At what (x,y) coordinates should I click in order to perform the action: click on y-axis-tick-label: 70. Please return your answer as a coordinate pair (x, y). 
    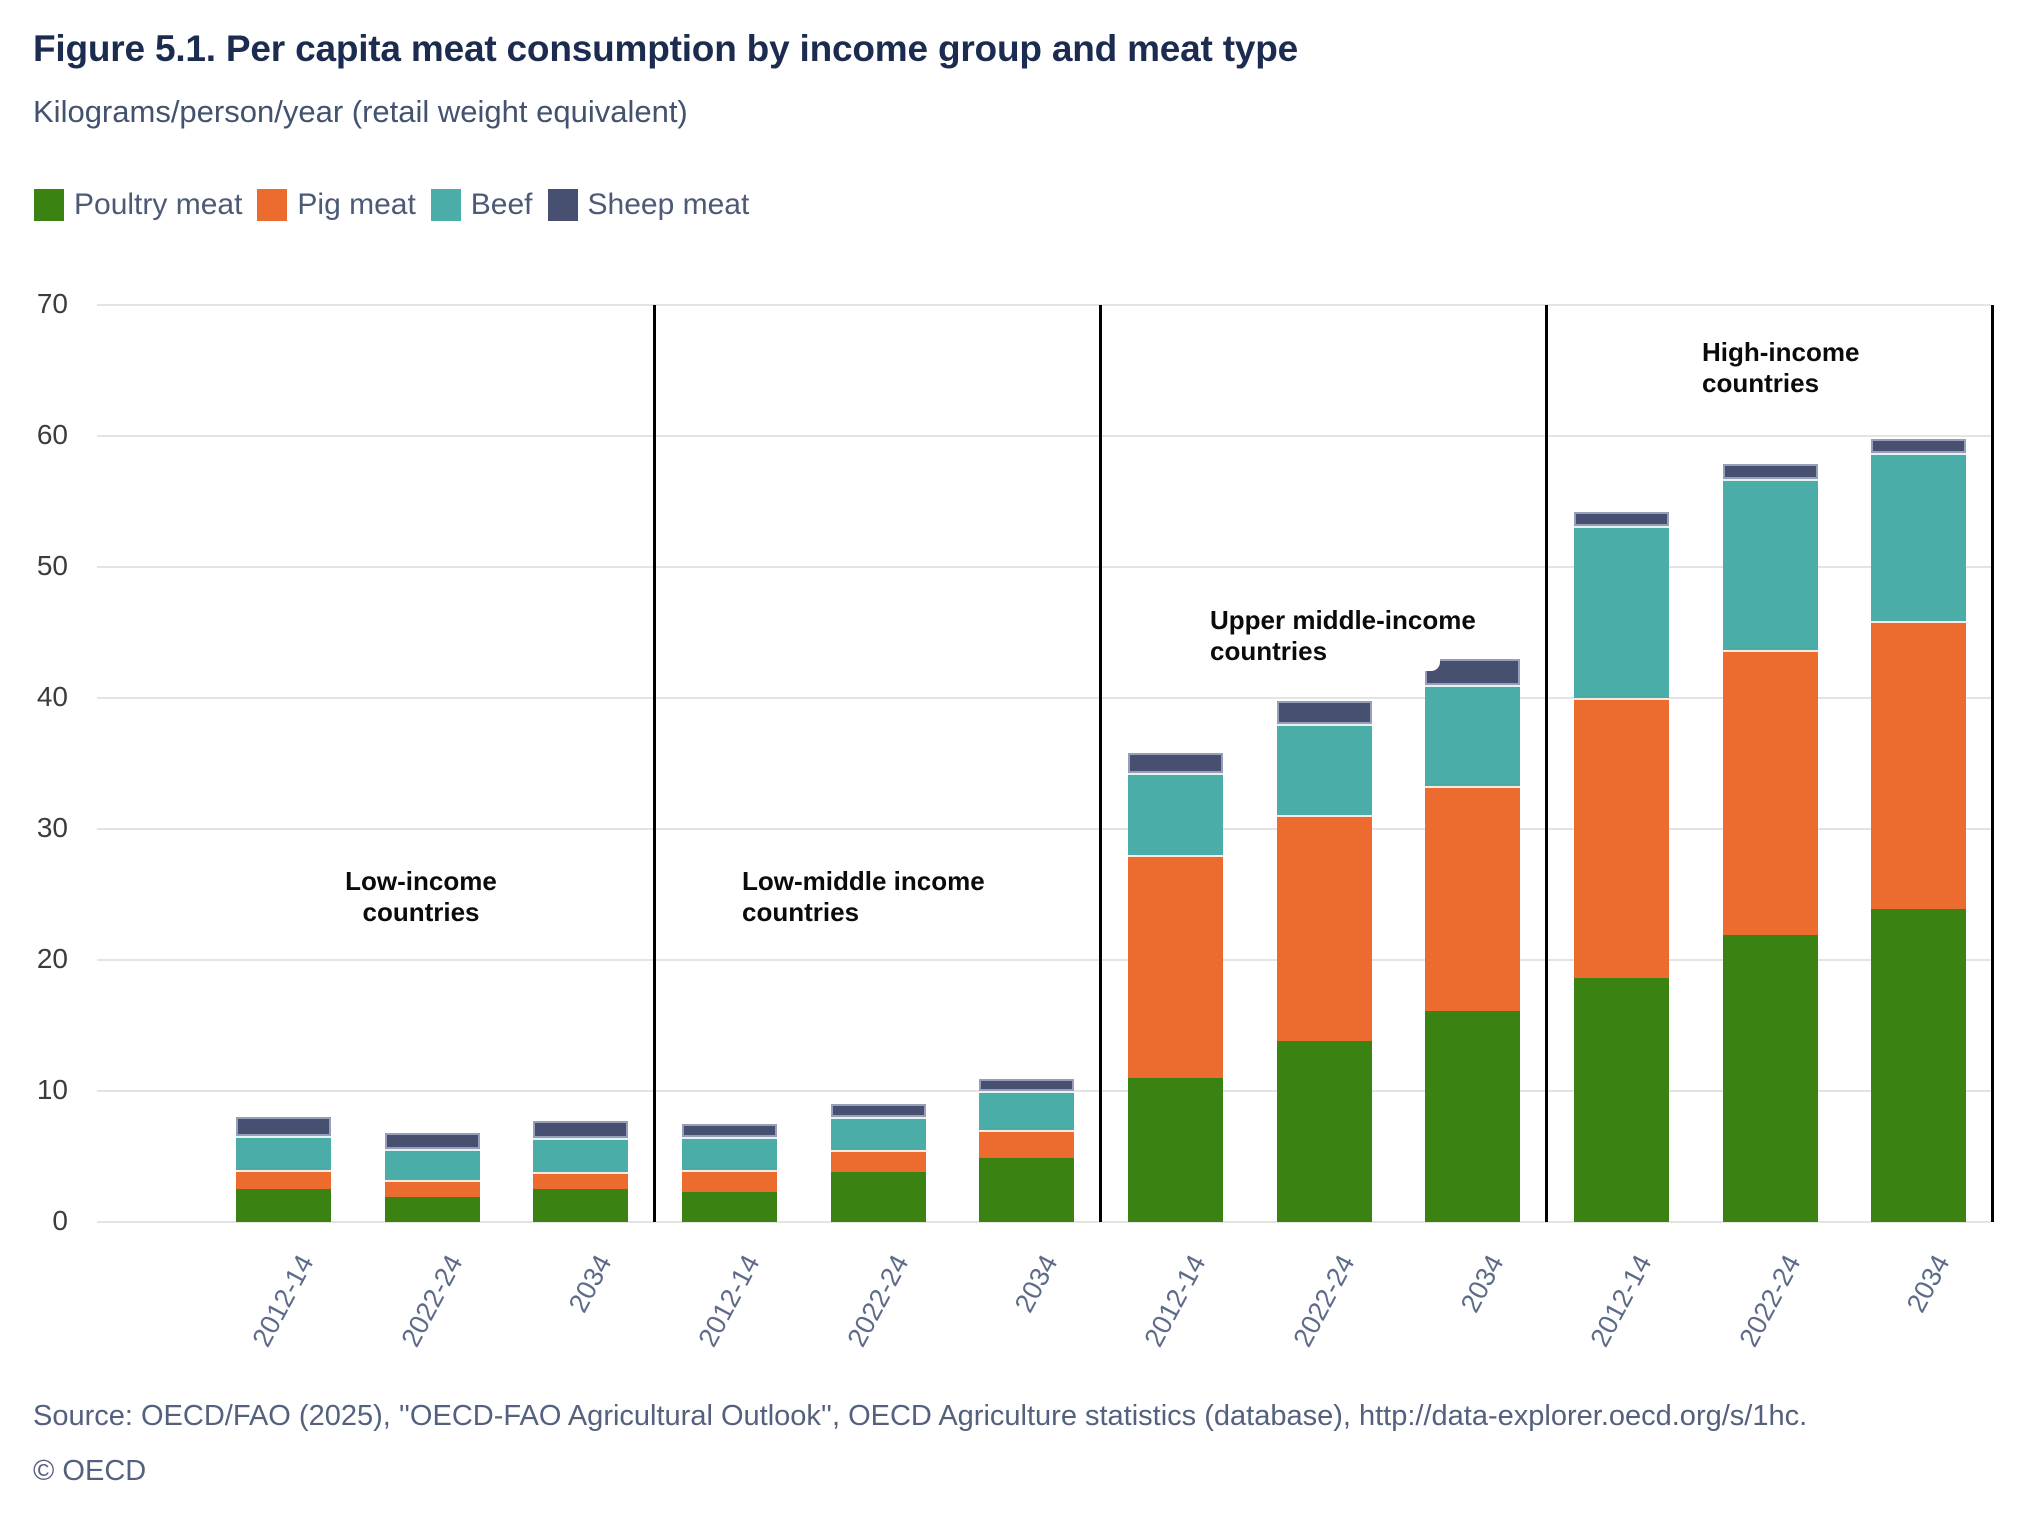
    Looking at the image, I should click on (52, 303).